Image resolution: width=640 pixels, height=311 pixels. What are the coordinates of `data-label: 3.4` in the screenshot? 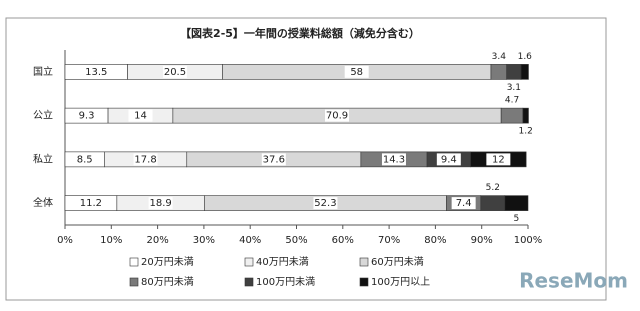 It's located at (499, 57).